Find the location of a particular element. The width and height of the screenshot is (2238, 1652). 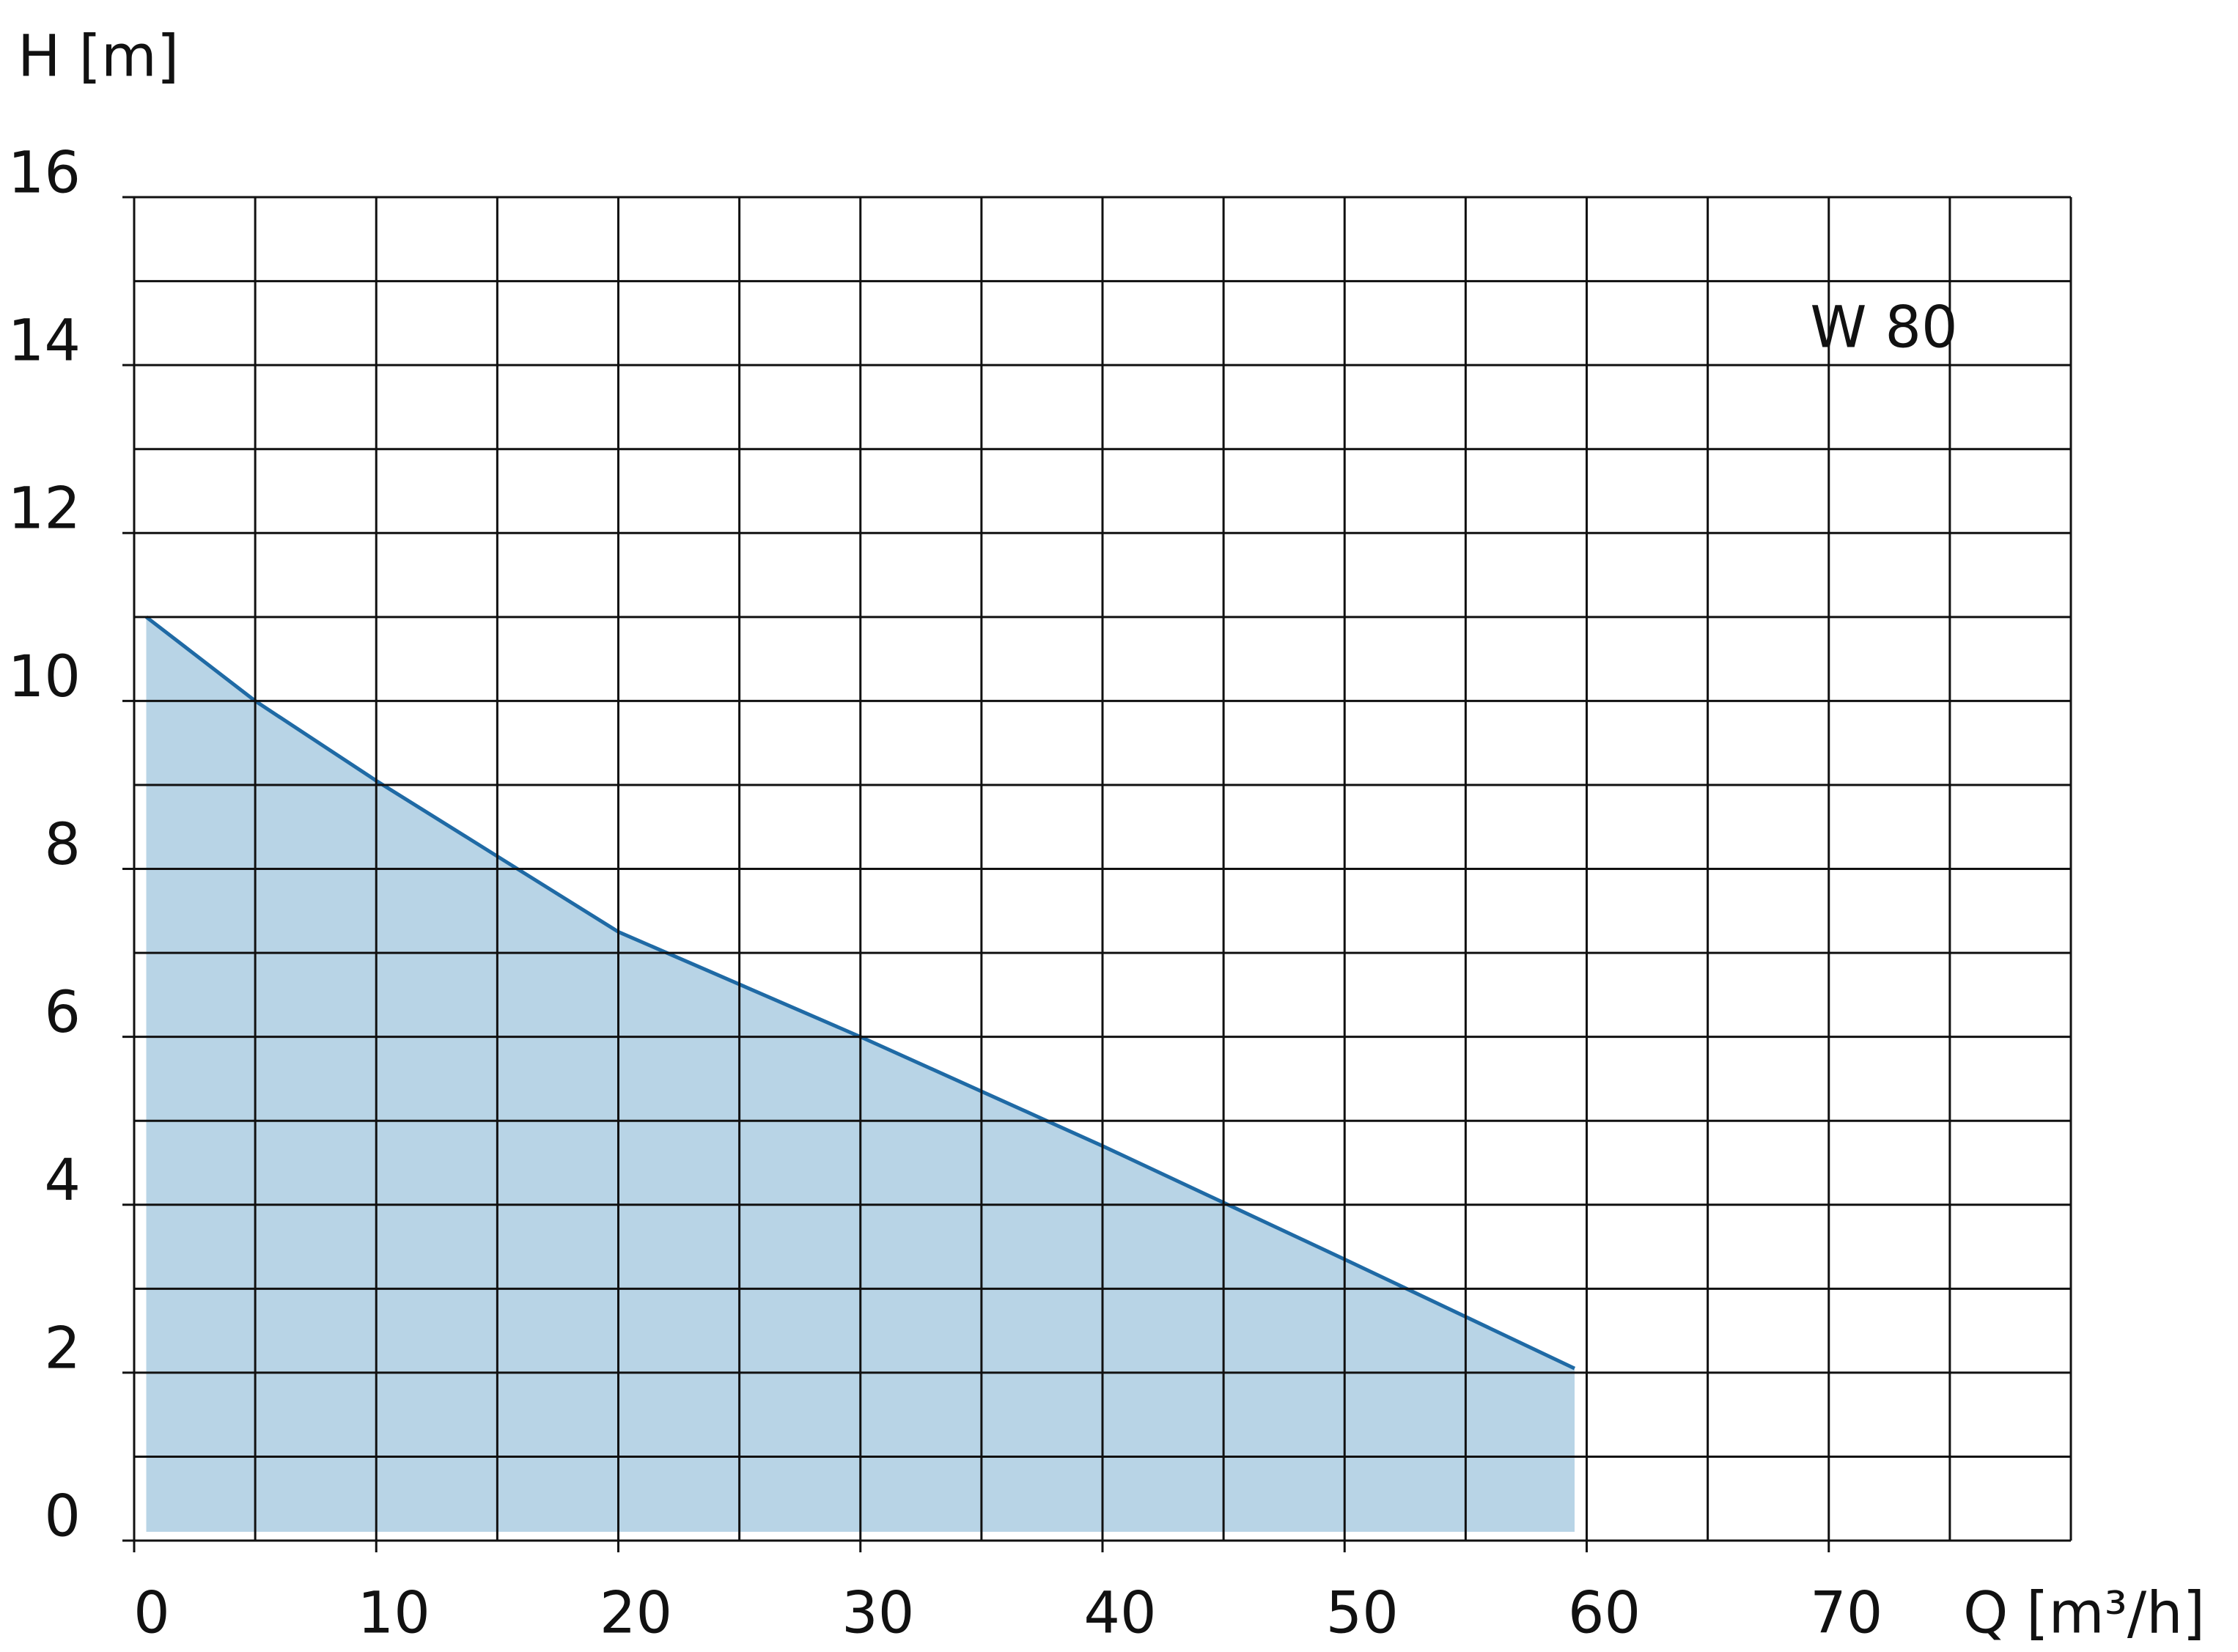

y-tick-label: 10 is located at coordinates (45, 677).